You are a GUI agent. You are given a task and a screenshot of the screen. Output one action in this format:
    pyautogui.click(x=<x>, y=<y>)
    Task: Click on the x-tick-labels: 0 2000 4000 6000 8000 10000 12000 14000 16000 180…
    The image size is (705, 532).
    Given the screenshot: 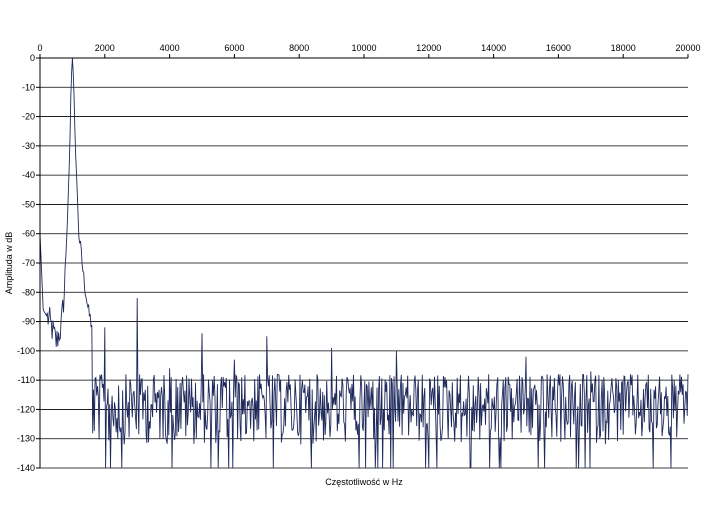 What is the action you would take?
    pyautogui.click(x=369, y=50)
    